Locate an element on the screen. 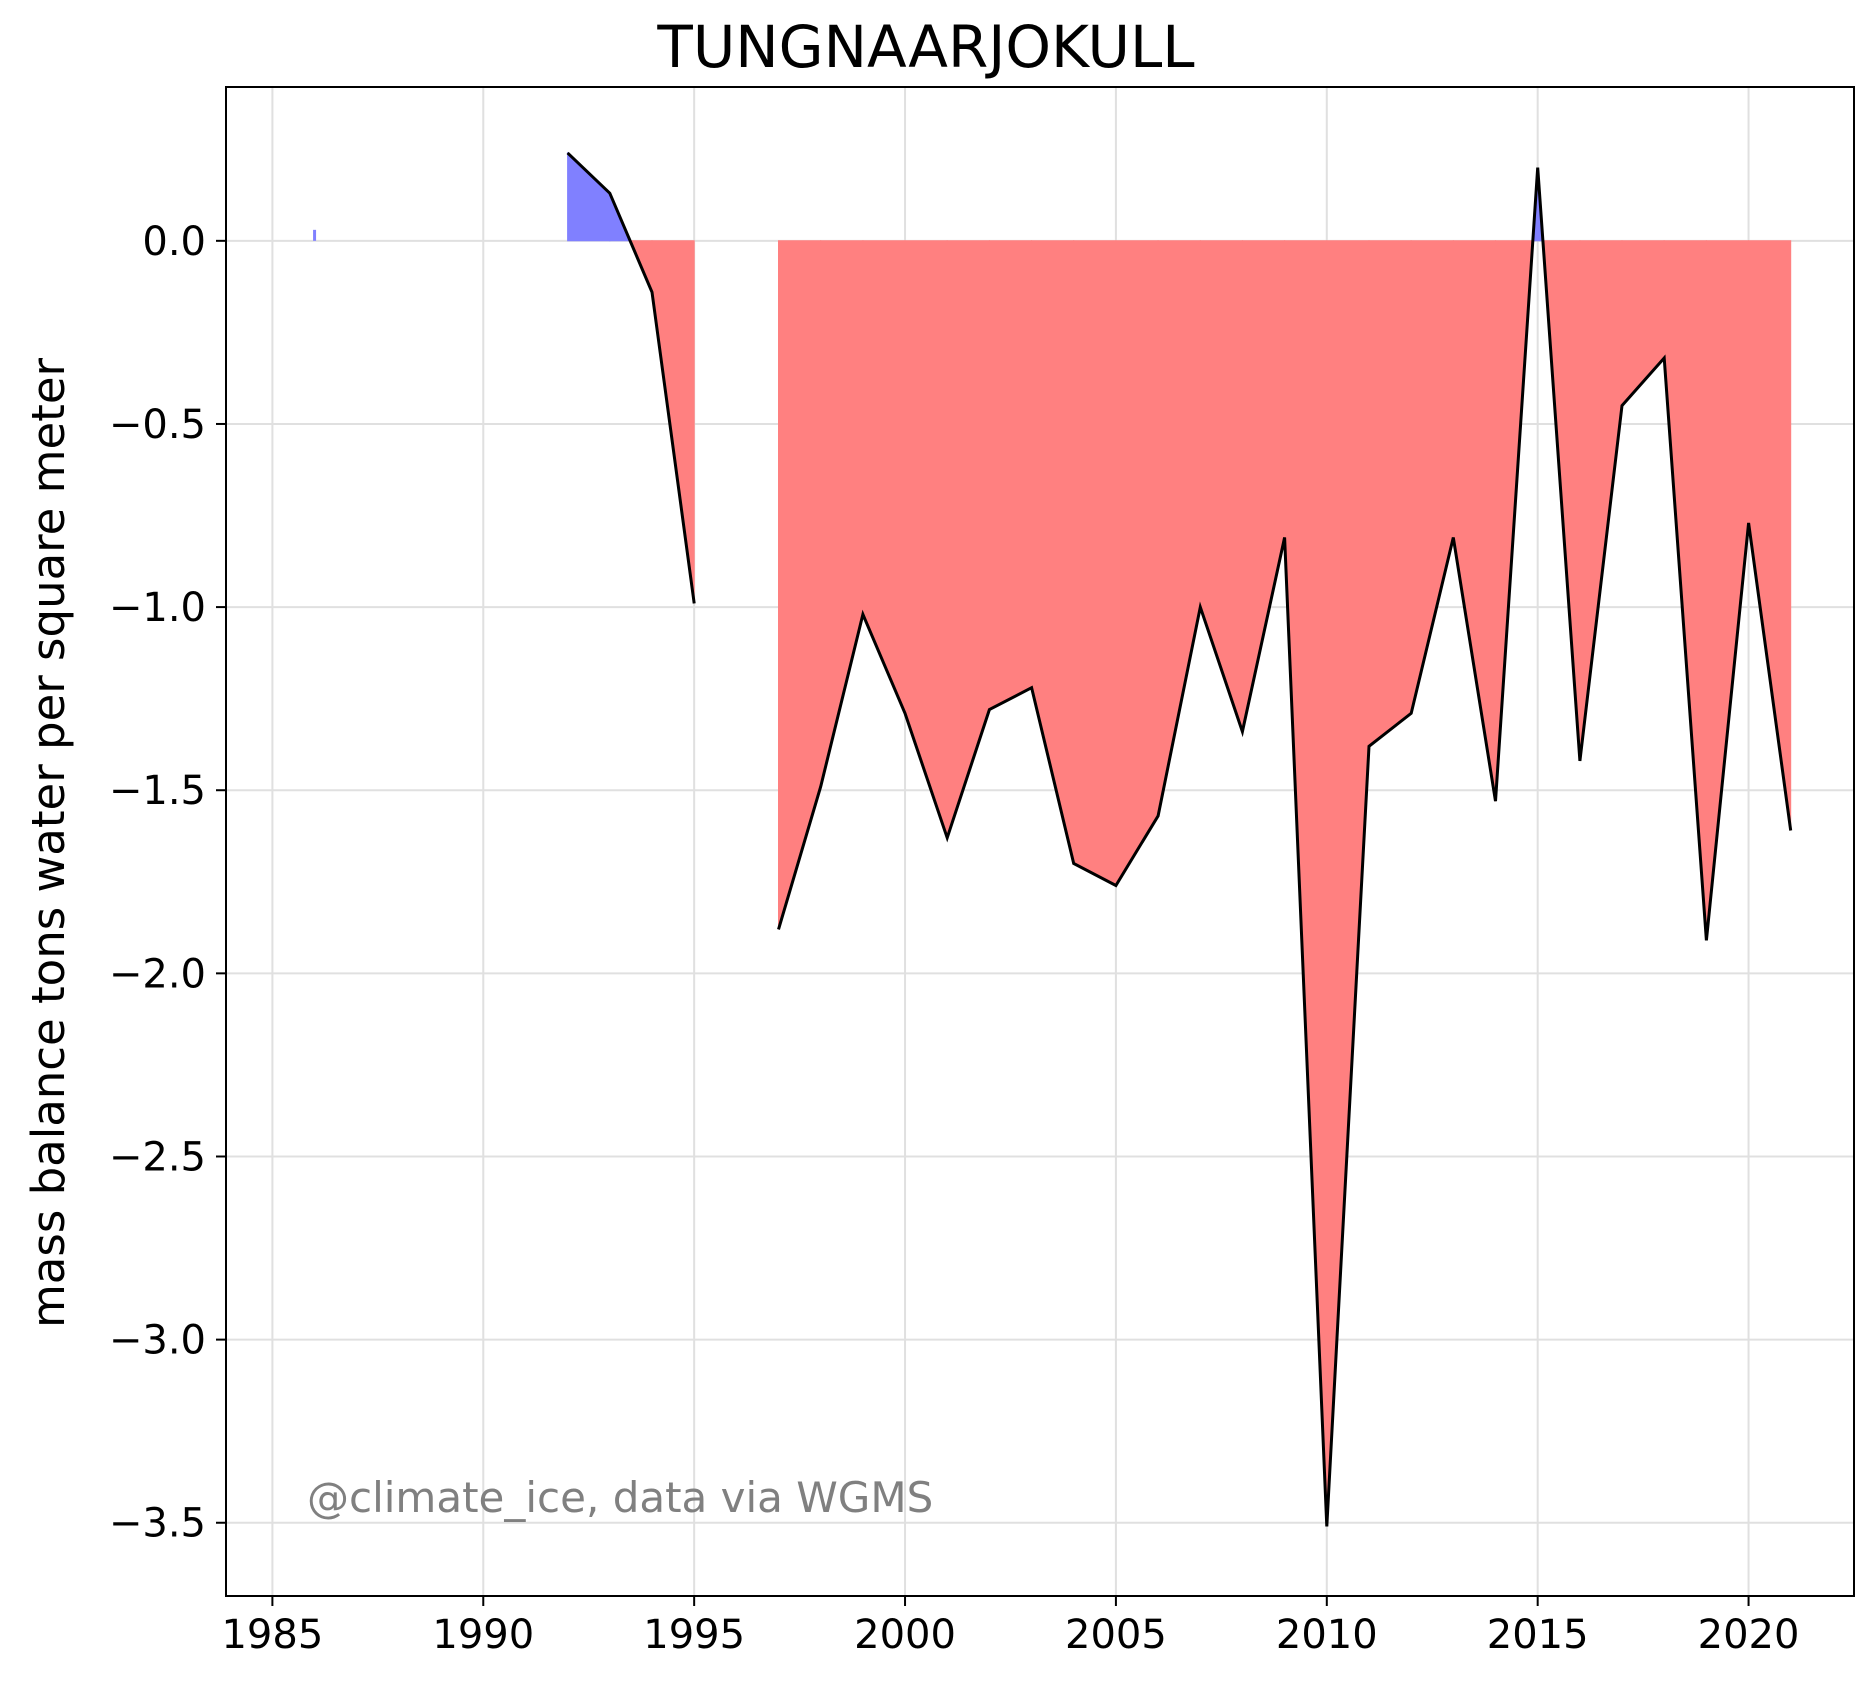  watermark-annotation: @climate_ice, data via WGMS is located at coordinates (620, 1497).